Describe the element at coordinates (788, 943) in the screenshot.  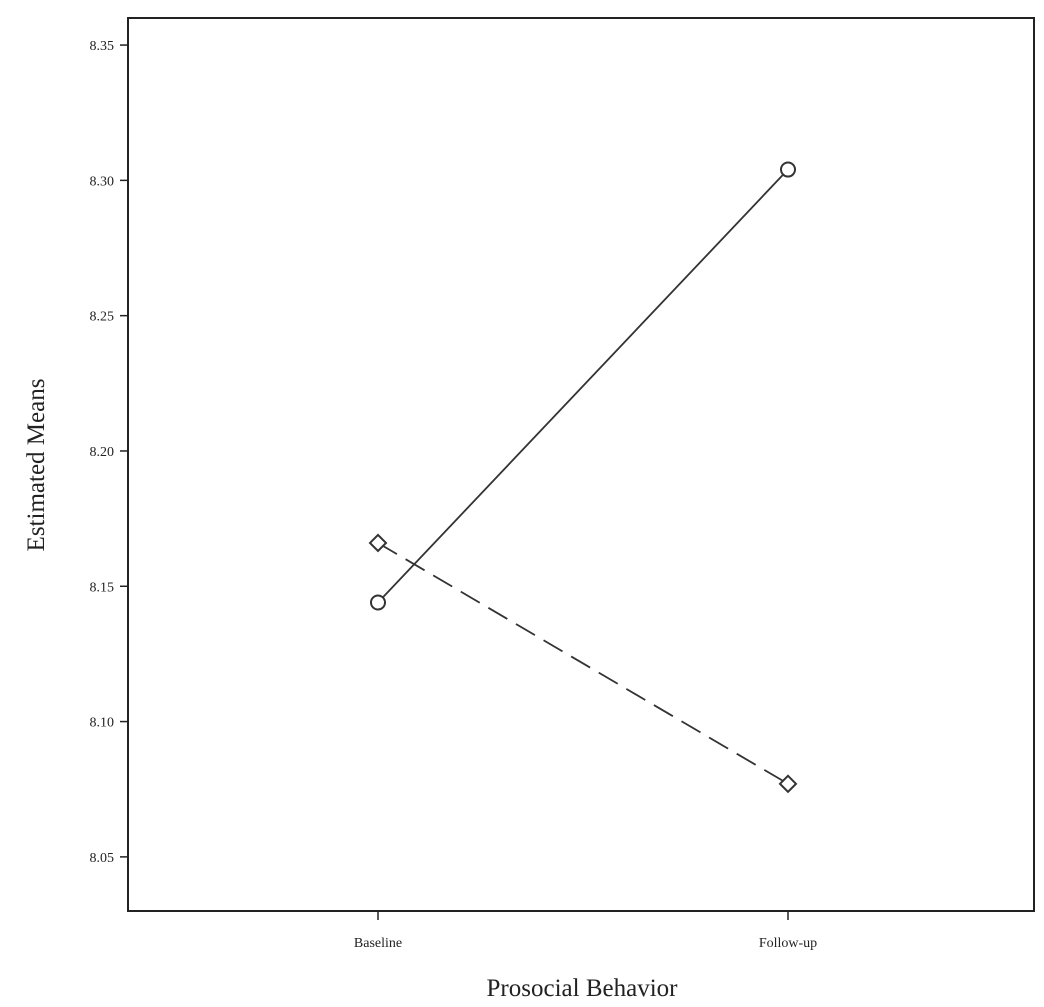
I see `x-tick-label: Follow-up` at that location.